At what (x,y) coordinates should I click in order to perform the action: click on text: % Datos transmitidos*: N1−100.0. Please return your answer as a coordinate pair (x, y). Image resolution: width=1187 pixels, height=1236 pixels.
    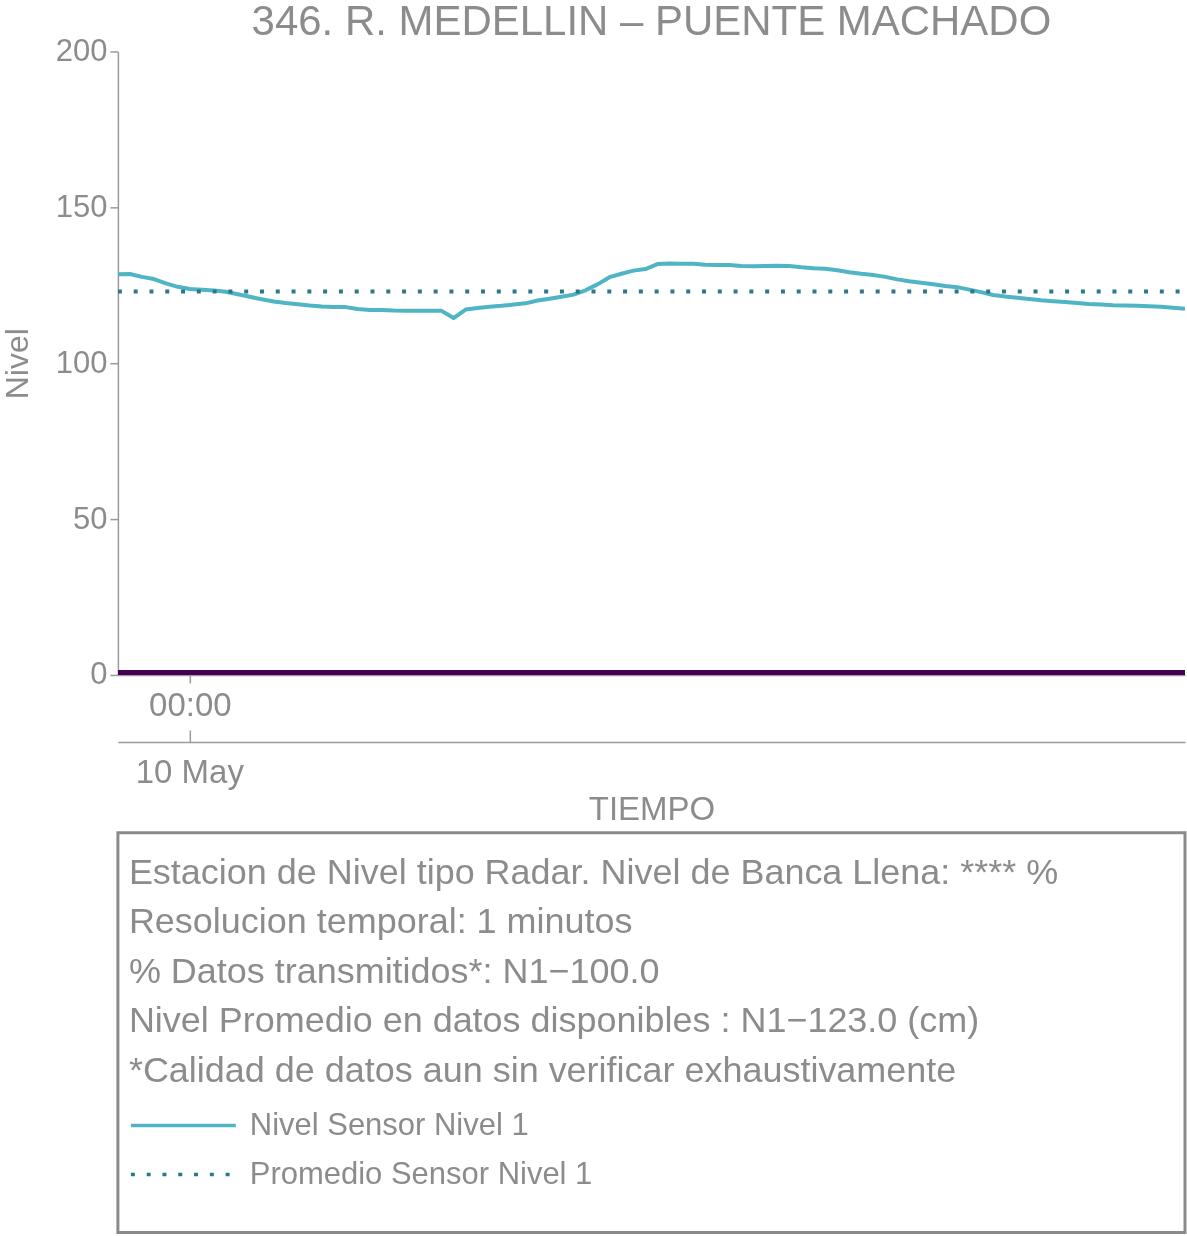
    Looking at the image, I should click on (394, 970).